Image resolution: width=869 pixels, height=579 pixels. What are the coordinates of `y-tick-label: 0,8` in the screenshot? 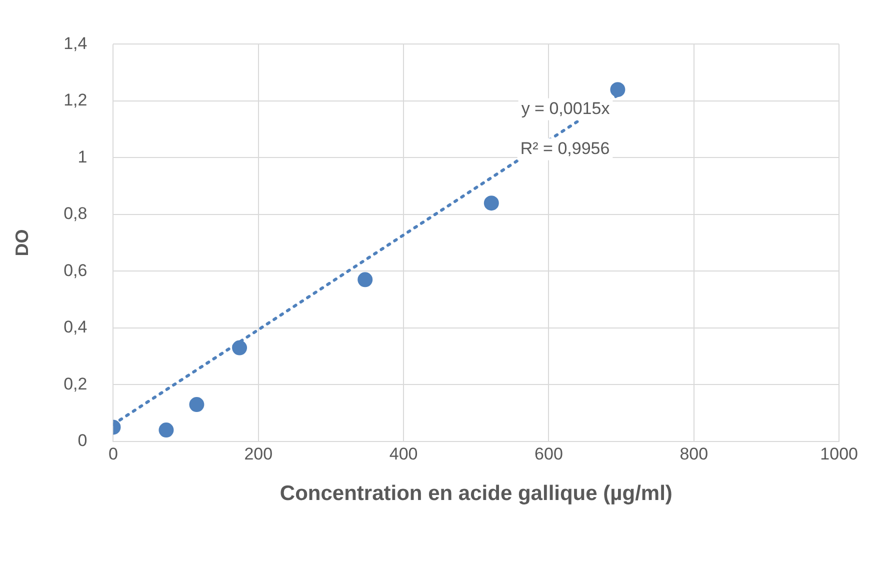 It's located at (76, 214).